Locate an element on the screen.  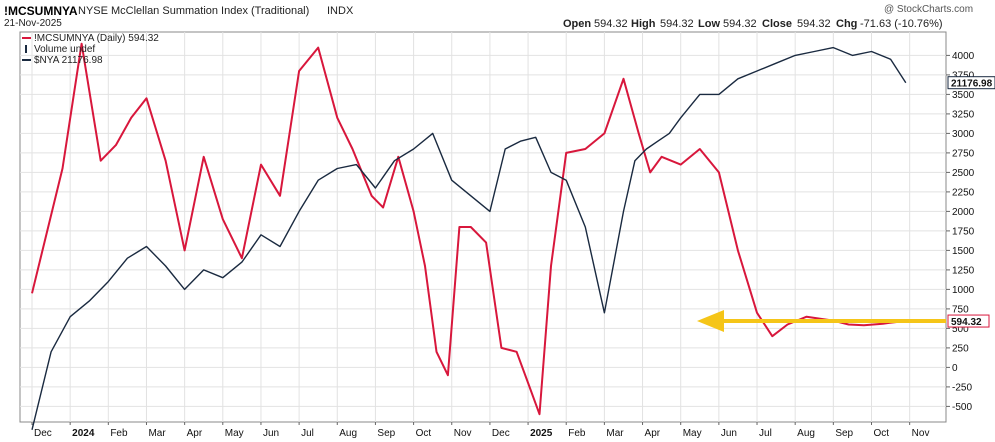
legend-text-summation: !MCSUMNYA (Daily) 594.32 is located at coordinates (96, 38).